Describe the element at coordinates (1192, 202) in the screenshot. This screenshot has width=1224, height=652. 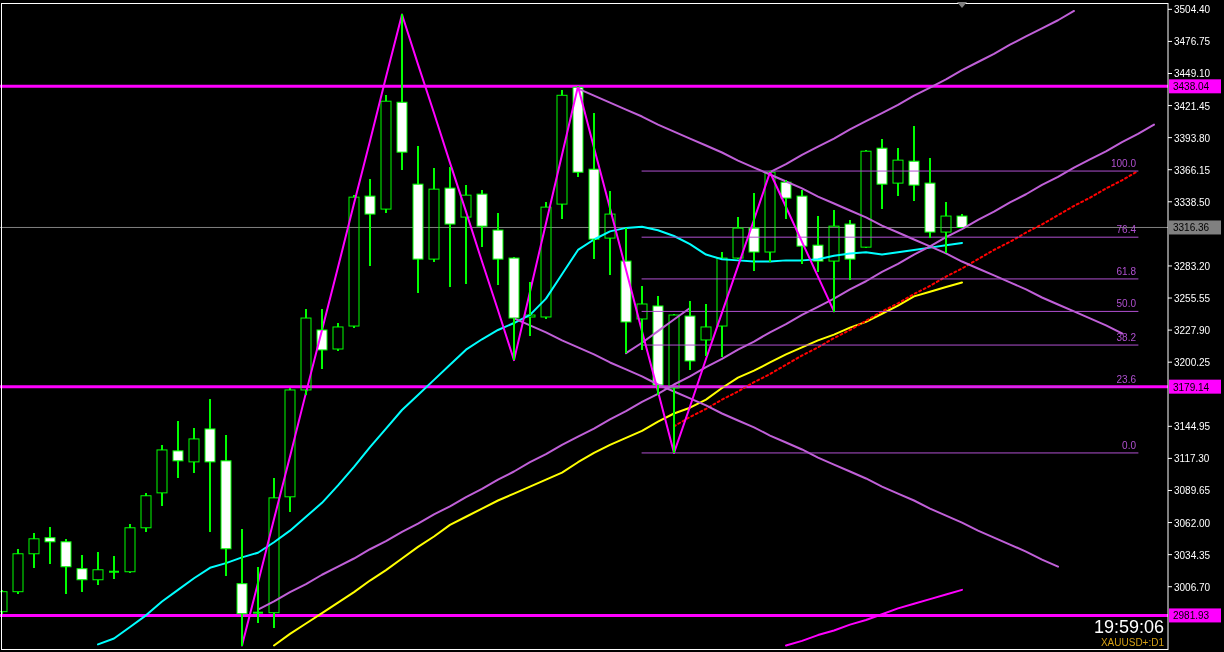
I see `y-tick-label: 3338.50` at that location.